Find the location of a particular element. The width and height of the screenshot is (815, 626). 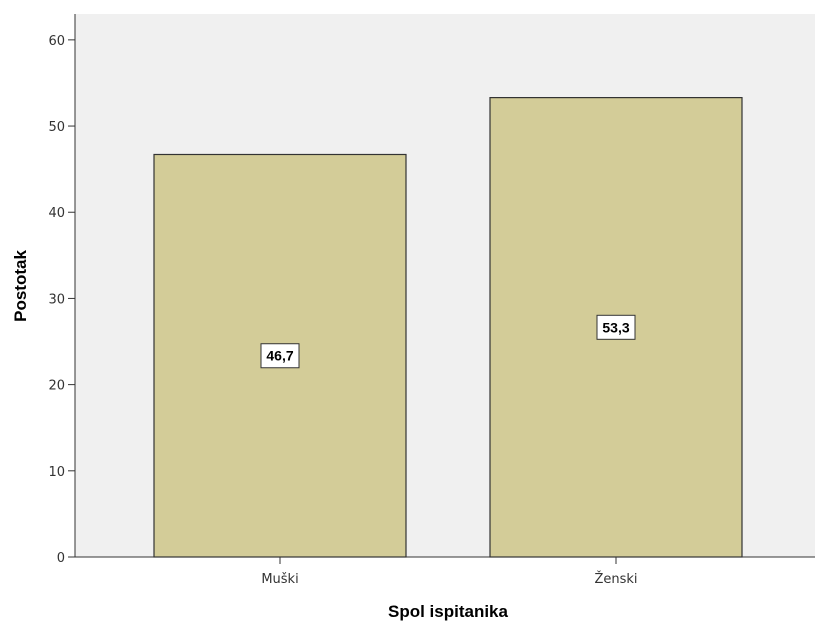

y-axis-title: Postotak is located at coordinates (20, 286).